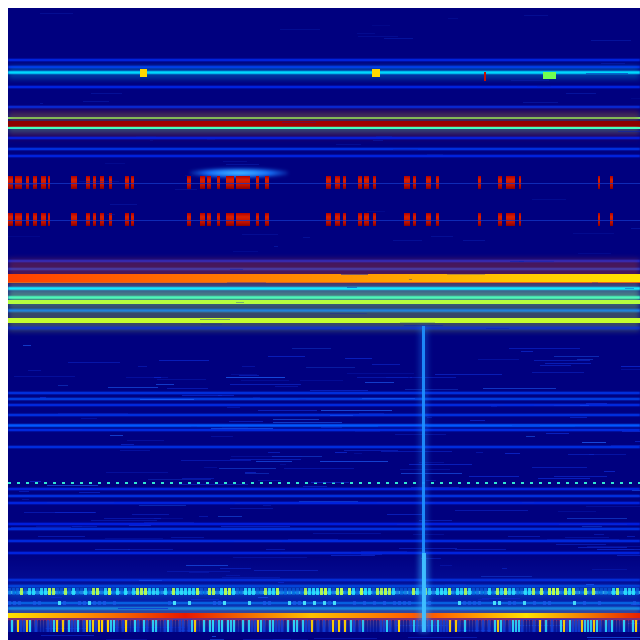  Describe the element at coordinates (324, 616) in the screenshot. I see `dense-modulation-core` at that location.